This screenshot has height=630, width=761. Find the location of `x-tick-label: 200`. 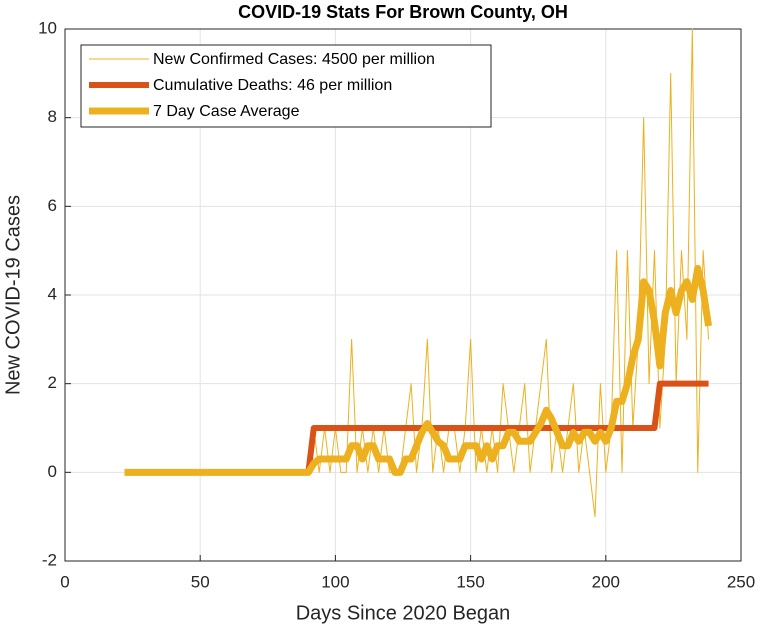

x-tick-label: 200 is located at coordinates (606, 581).